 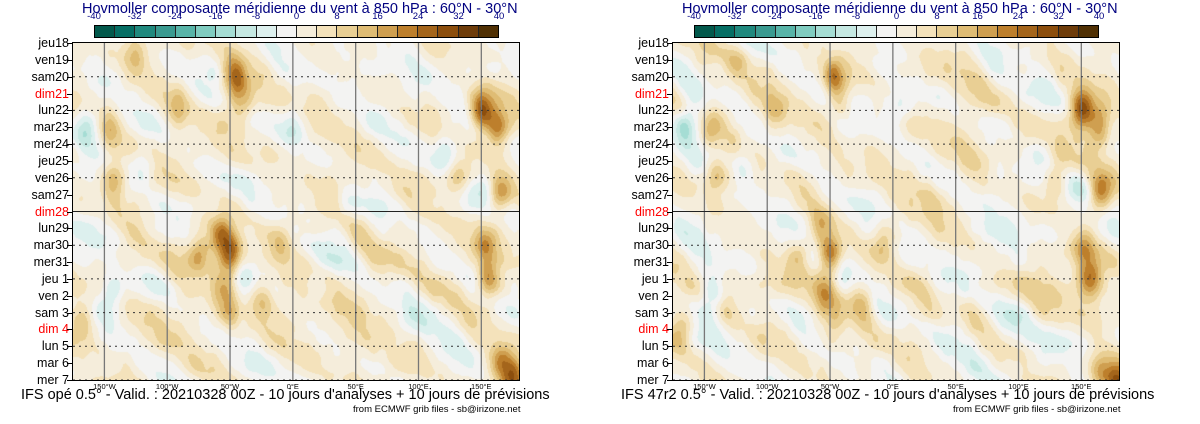 I want to click on y-tick-label: lun29, so click(x=653, y=228).